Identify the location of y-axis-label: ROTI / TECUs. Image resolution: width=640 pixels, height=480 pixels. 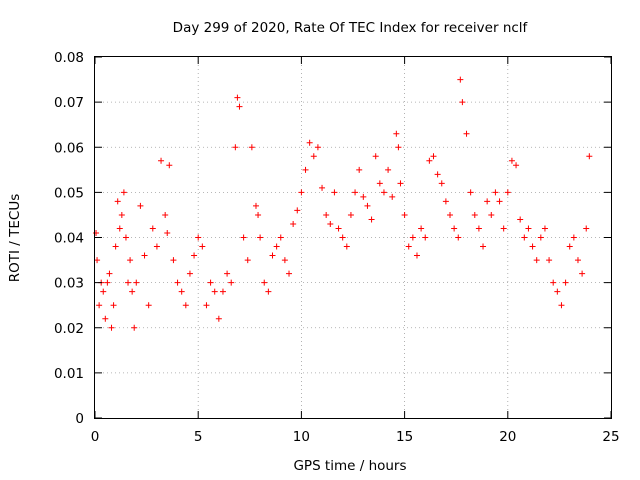
(15, 238).